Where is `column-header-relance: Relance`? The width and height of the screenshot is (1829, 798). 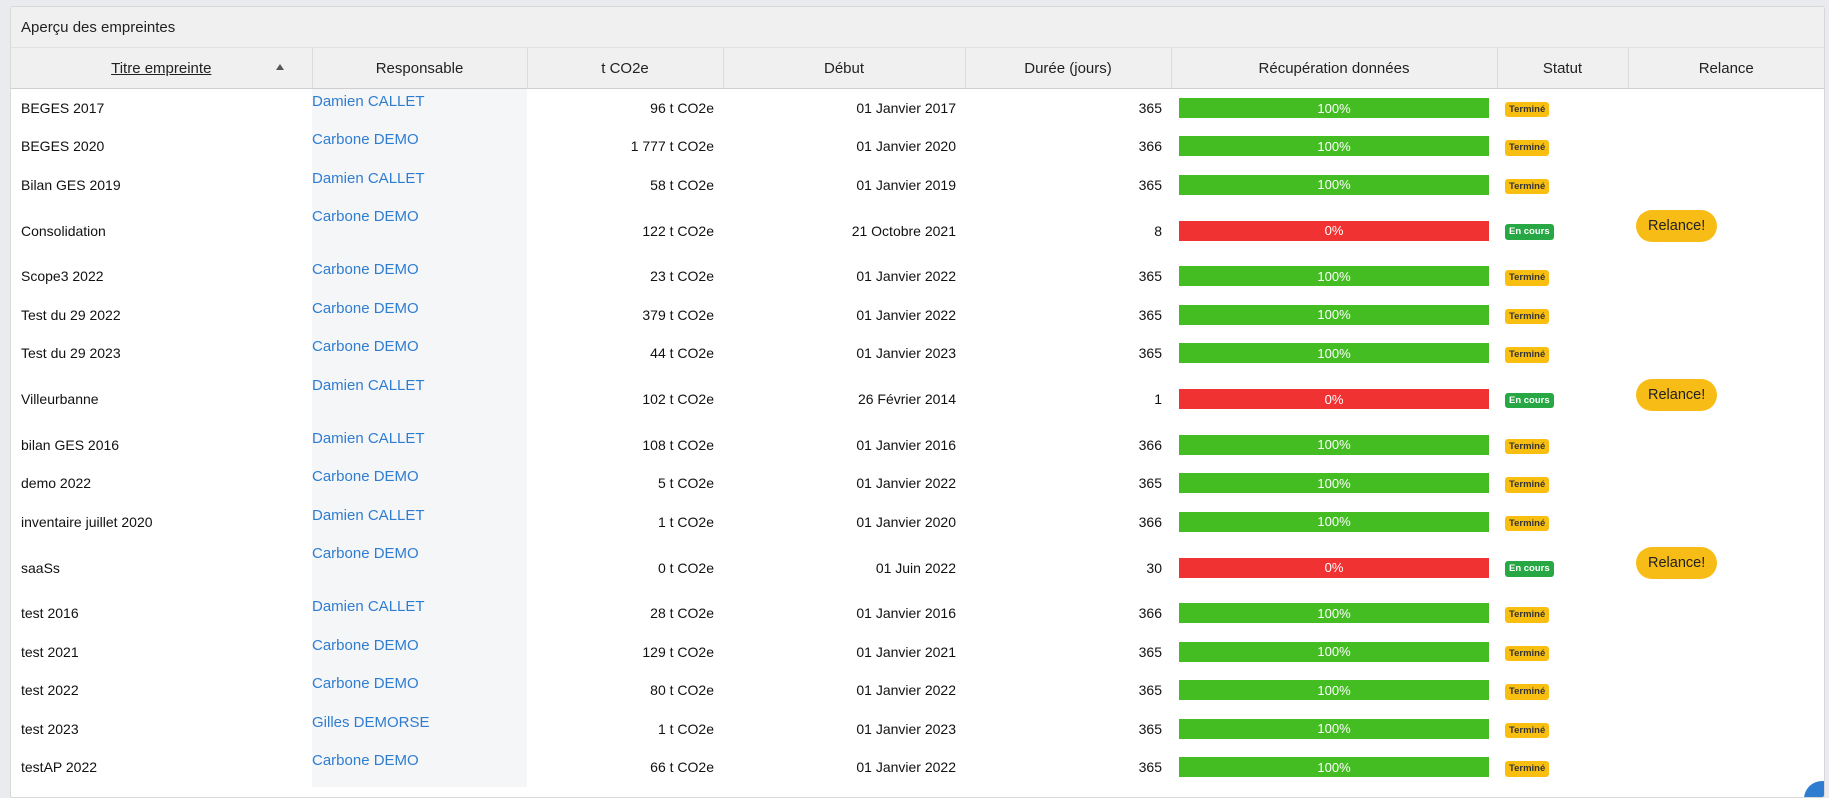 column-header-relance: Relance is located at coordinates (1726, 68).